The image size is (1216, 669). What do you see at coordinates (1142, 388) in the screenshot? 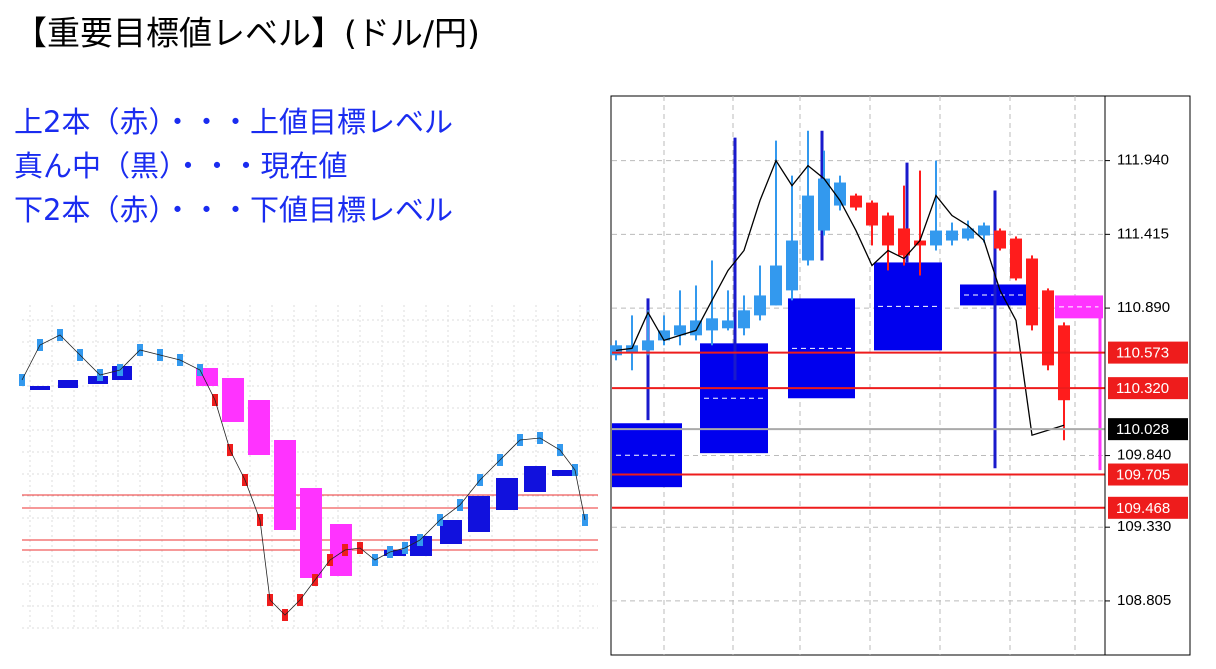
I see `level-label: 110.320` at bounding box center [1142, 388].